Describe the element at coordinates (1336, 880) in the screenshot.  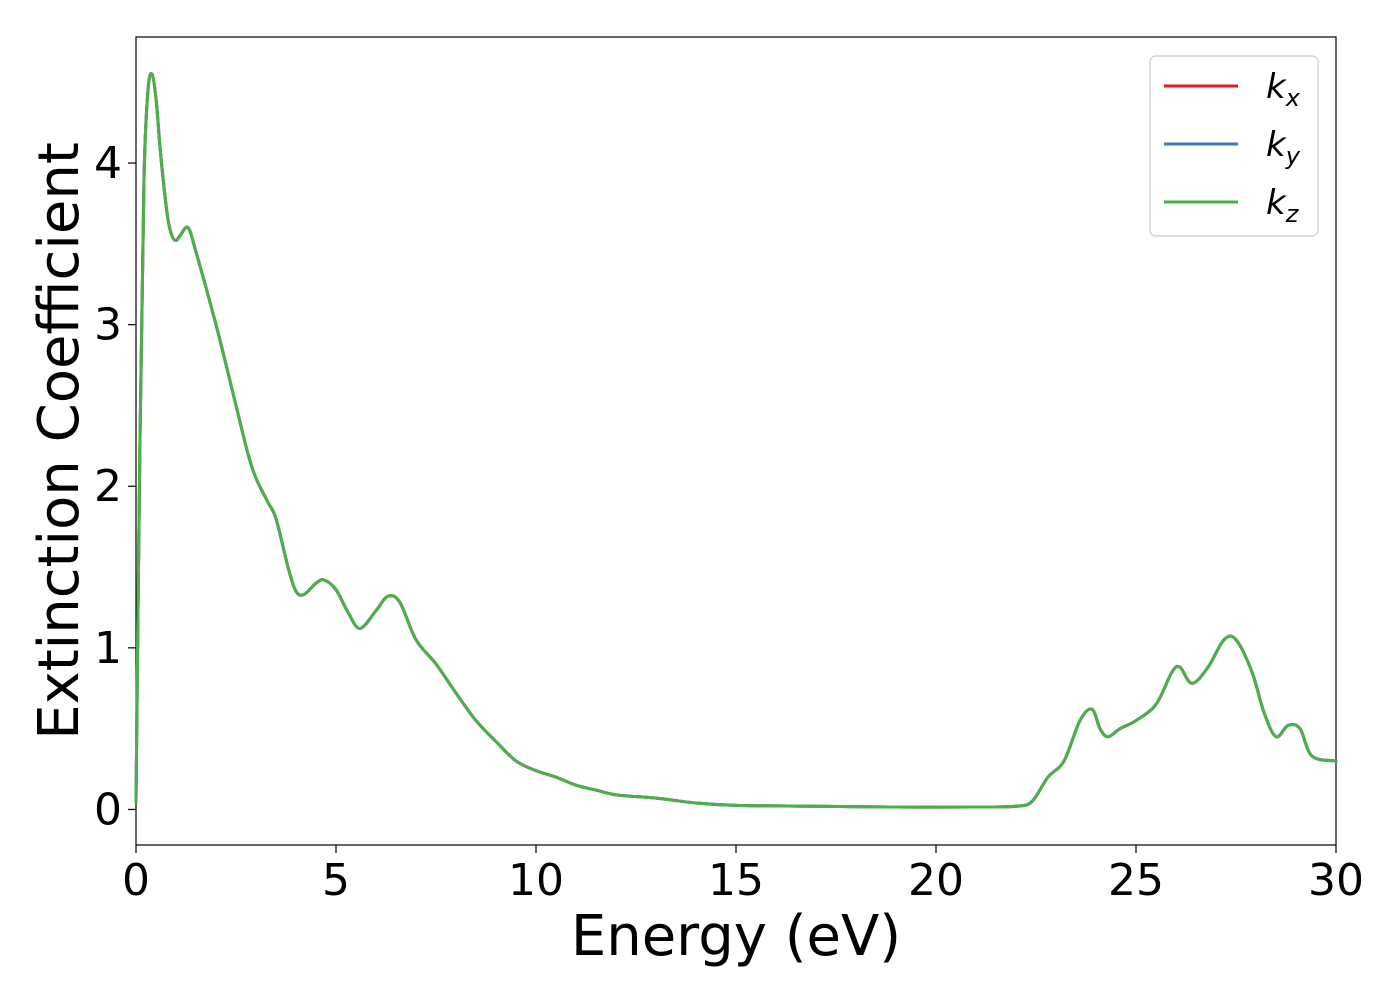
I see `x-tick-label: 30` at that location.